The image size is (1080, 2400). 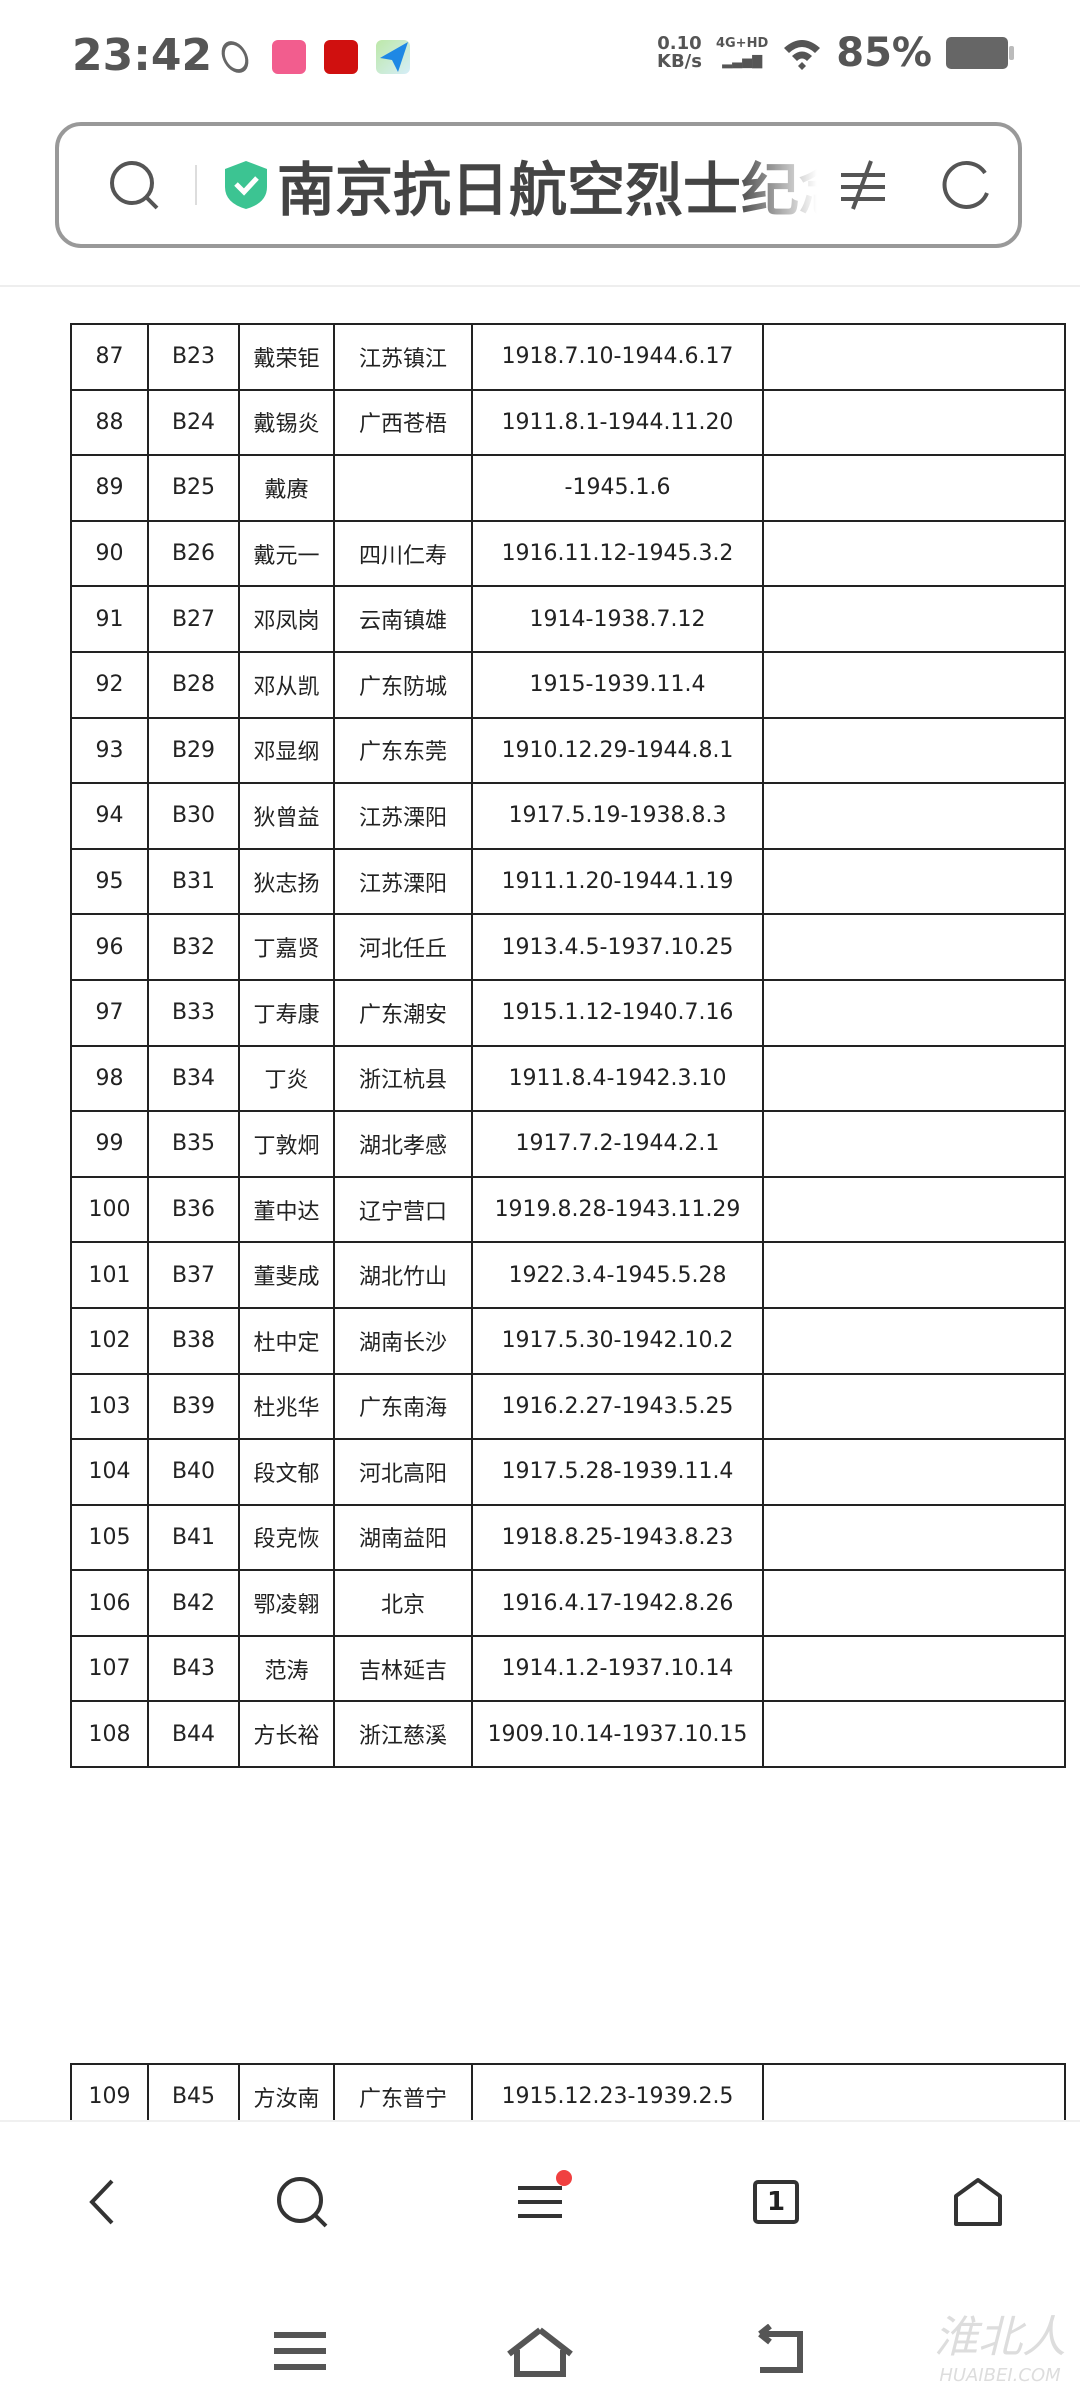 I want to click on search-button, so click(x=302, y=2202).